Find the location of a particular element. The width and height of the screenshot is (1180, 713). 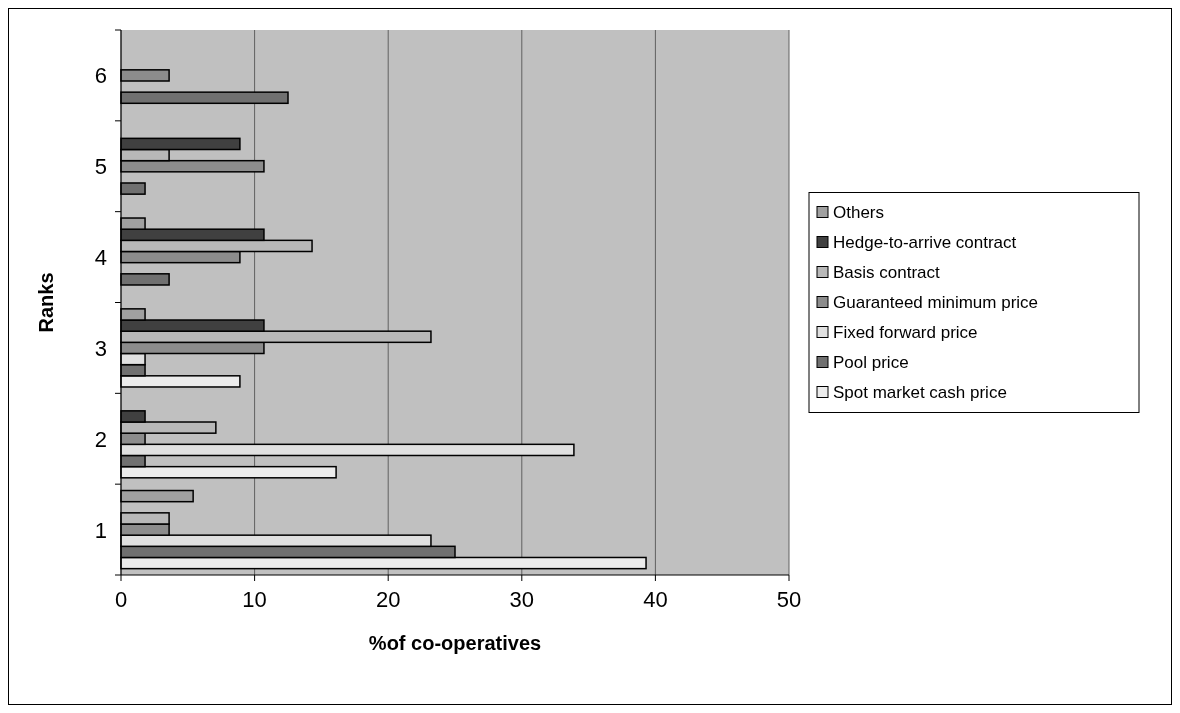

y-tick-label: 3 is located at coordinates (100, 348).